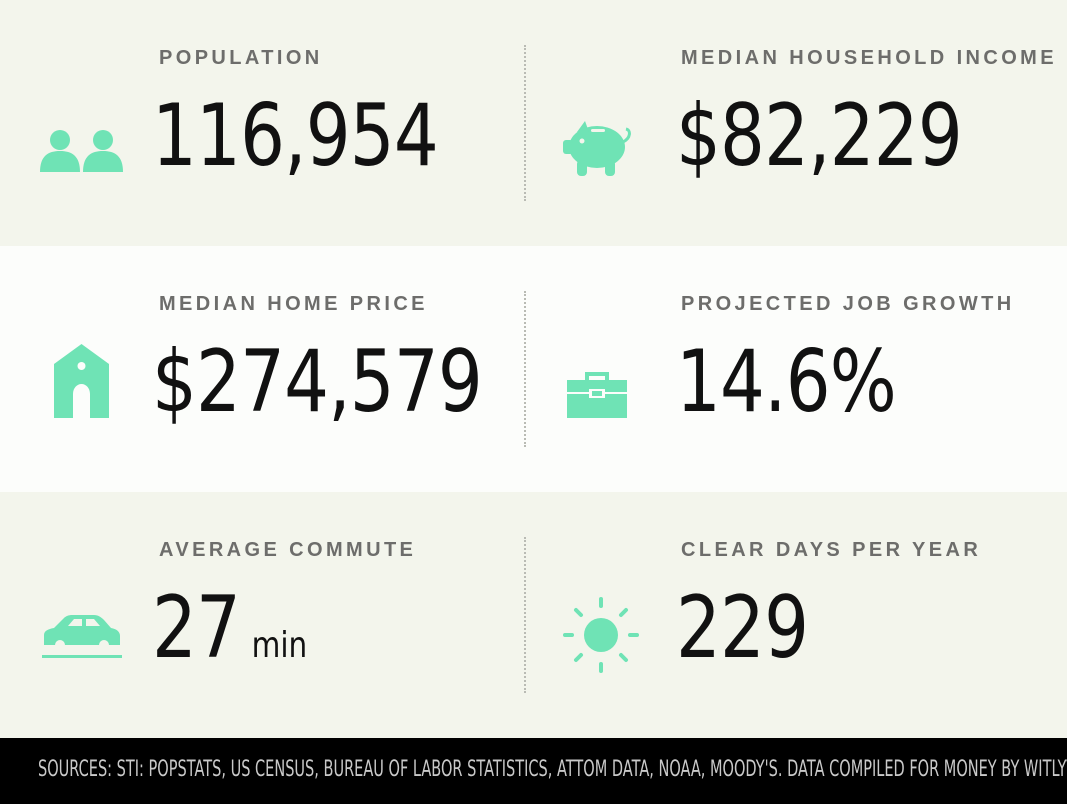  What do you see at coordinates (317, 382) in the screenshot?
I see `home-price-value: $274,579` at bounding box center [317, 382].